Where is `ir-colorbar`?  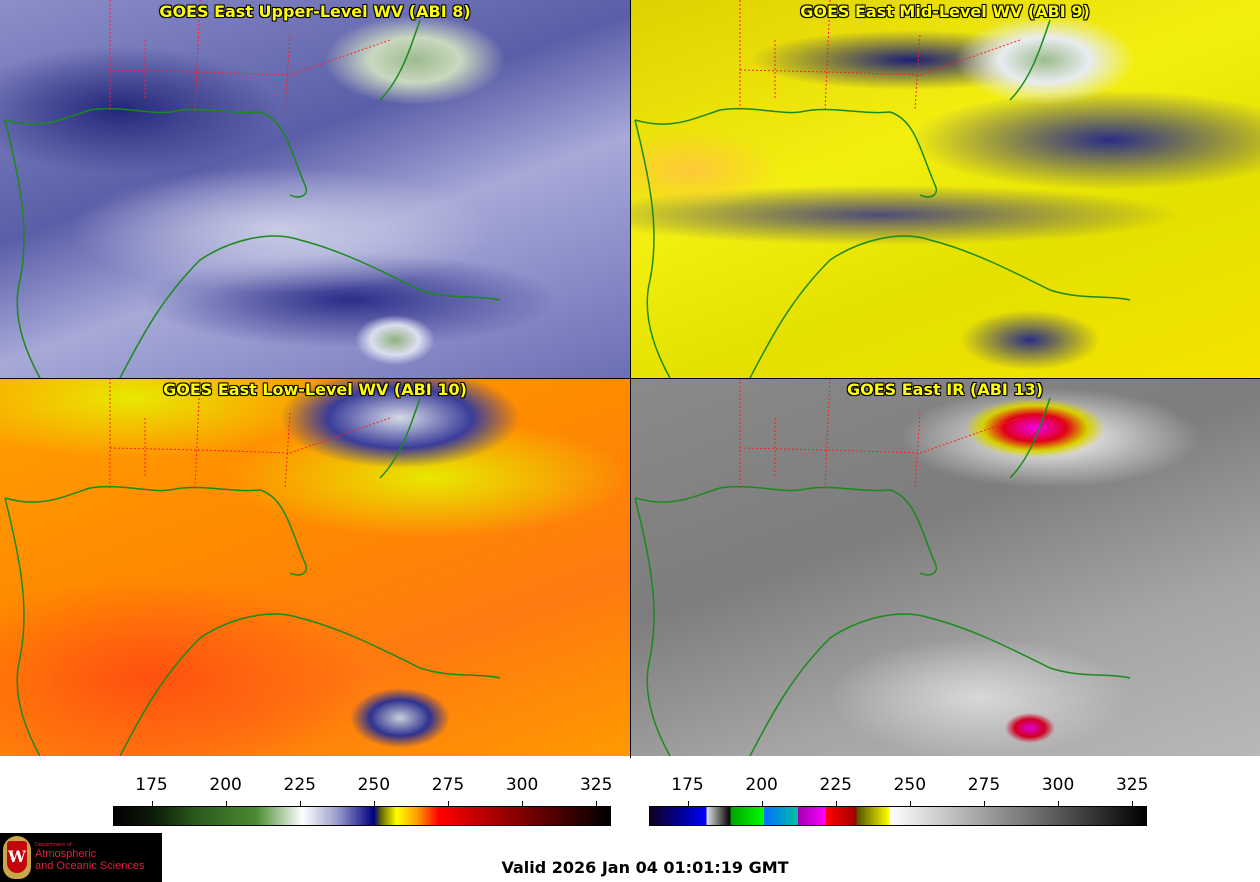 ir-colorbar is located at coordinates (898, 816).